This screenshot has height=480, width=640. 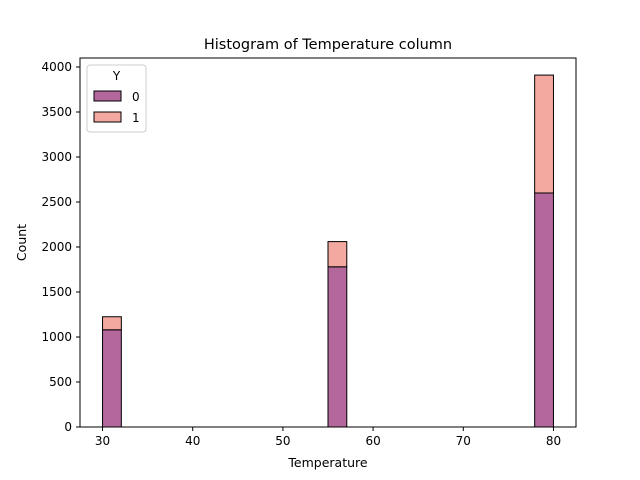 What do you see at coordinates (282, 441) in the screenshot?
I see `x-tick-label: 50` at bounding box center [282, 441].